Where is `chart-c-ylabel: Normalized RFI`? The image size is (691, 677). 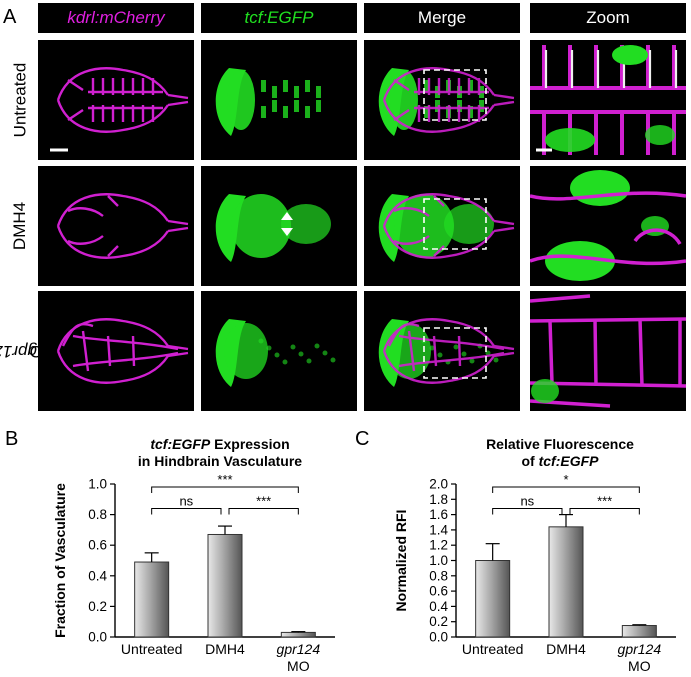 chart-c-ylabel: Normalized RFI is located at coordinates (401, 561).